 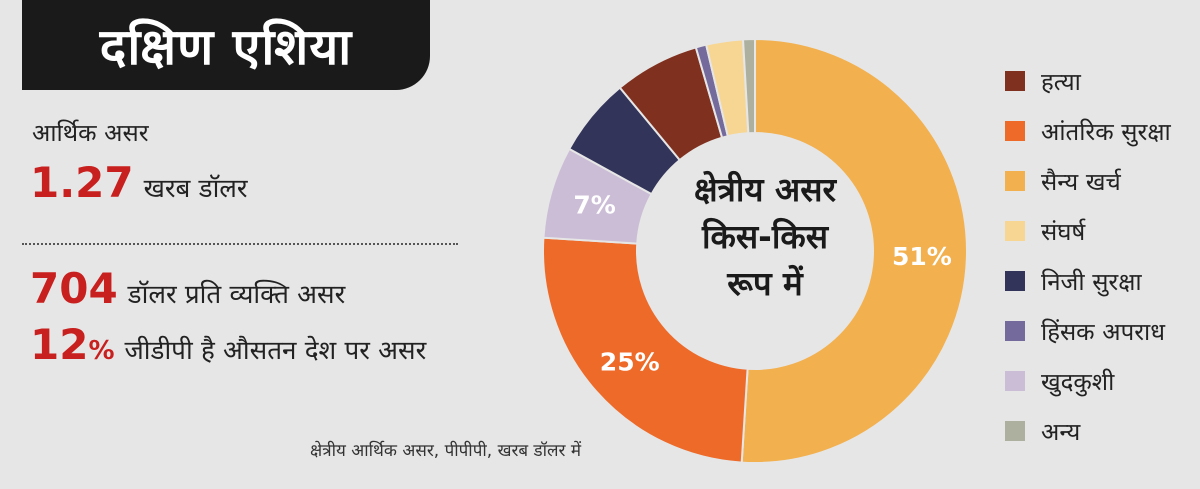 I want to click on legend-item: निजी सुरक्षा, so click(x=1088, y=281).